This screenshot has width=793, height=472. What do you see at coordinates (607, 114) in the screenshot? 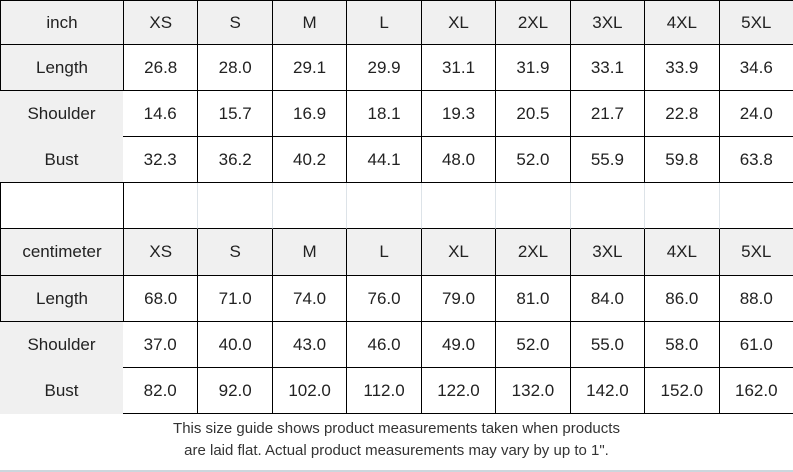
I see `value-cell: 21.7` at bounding box center [607, 114].